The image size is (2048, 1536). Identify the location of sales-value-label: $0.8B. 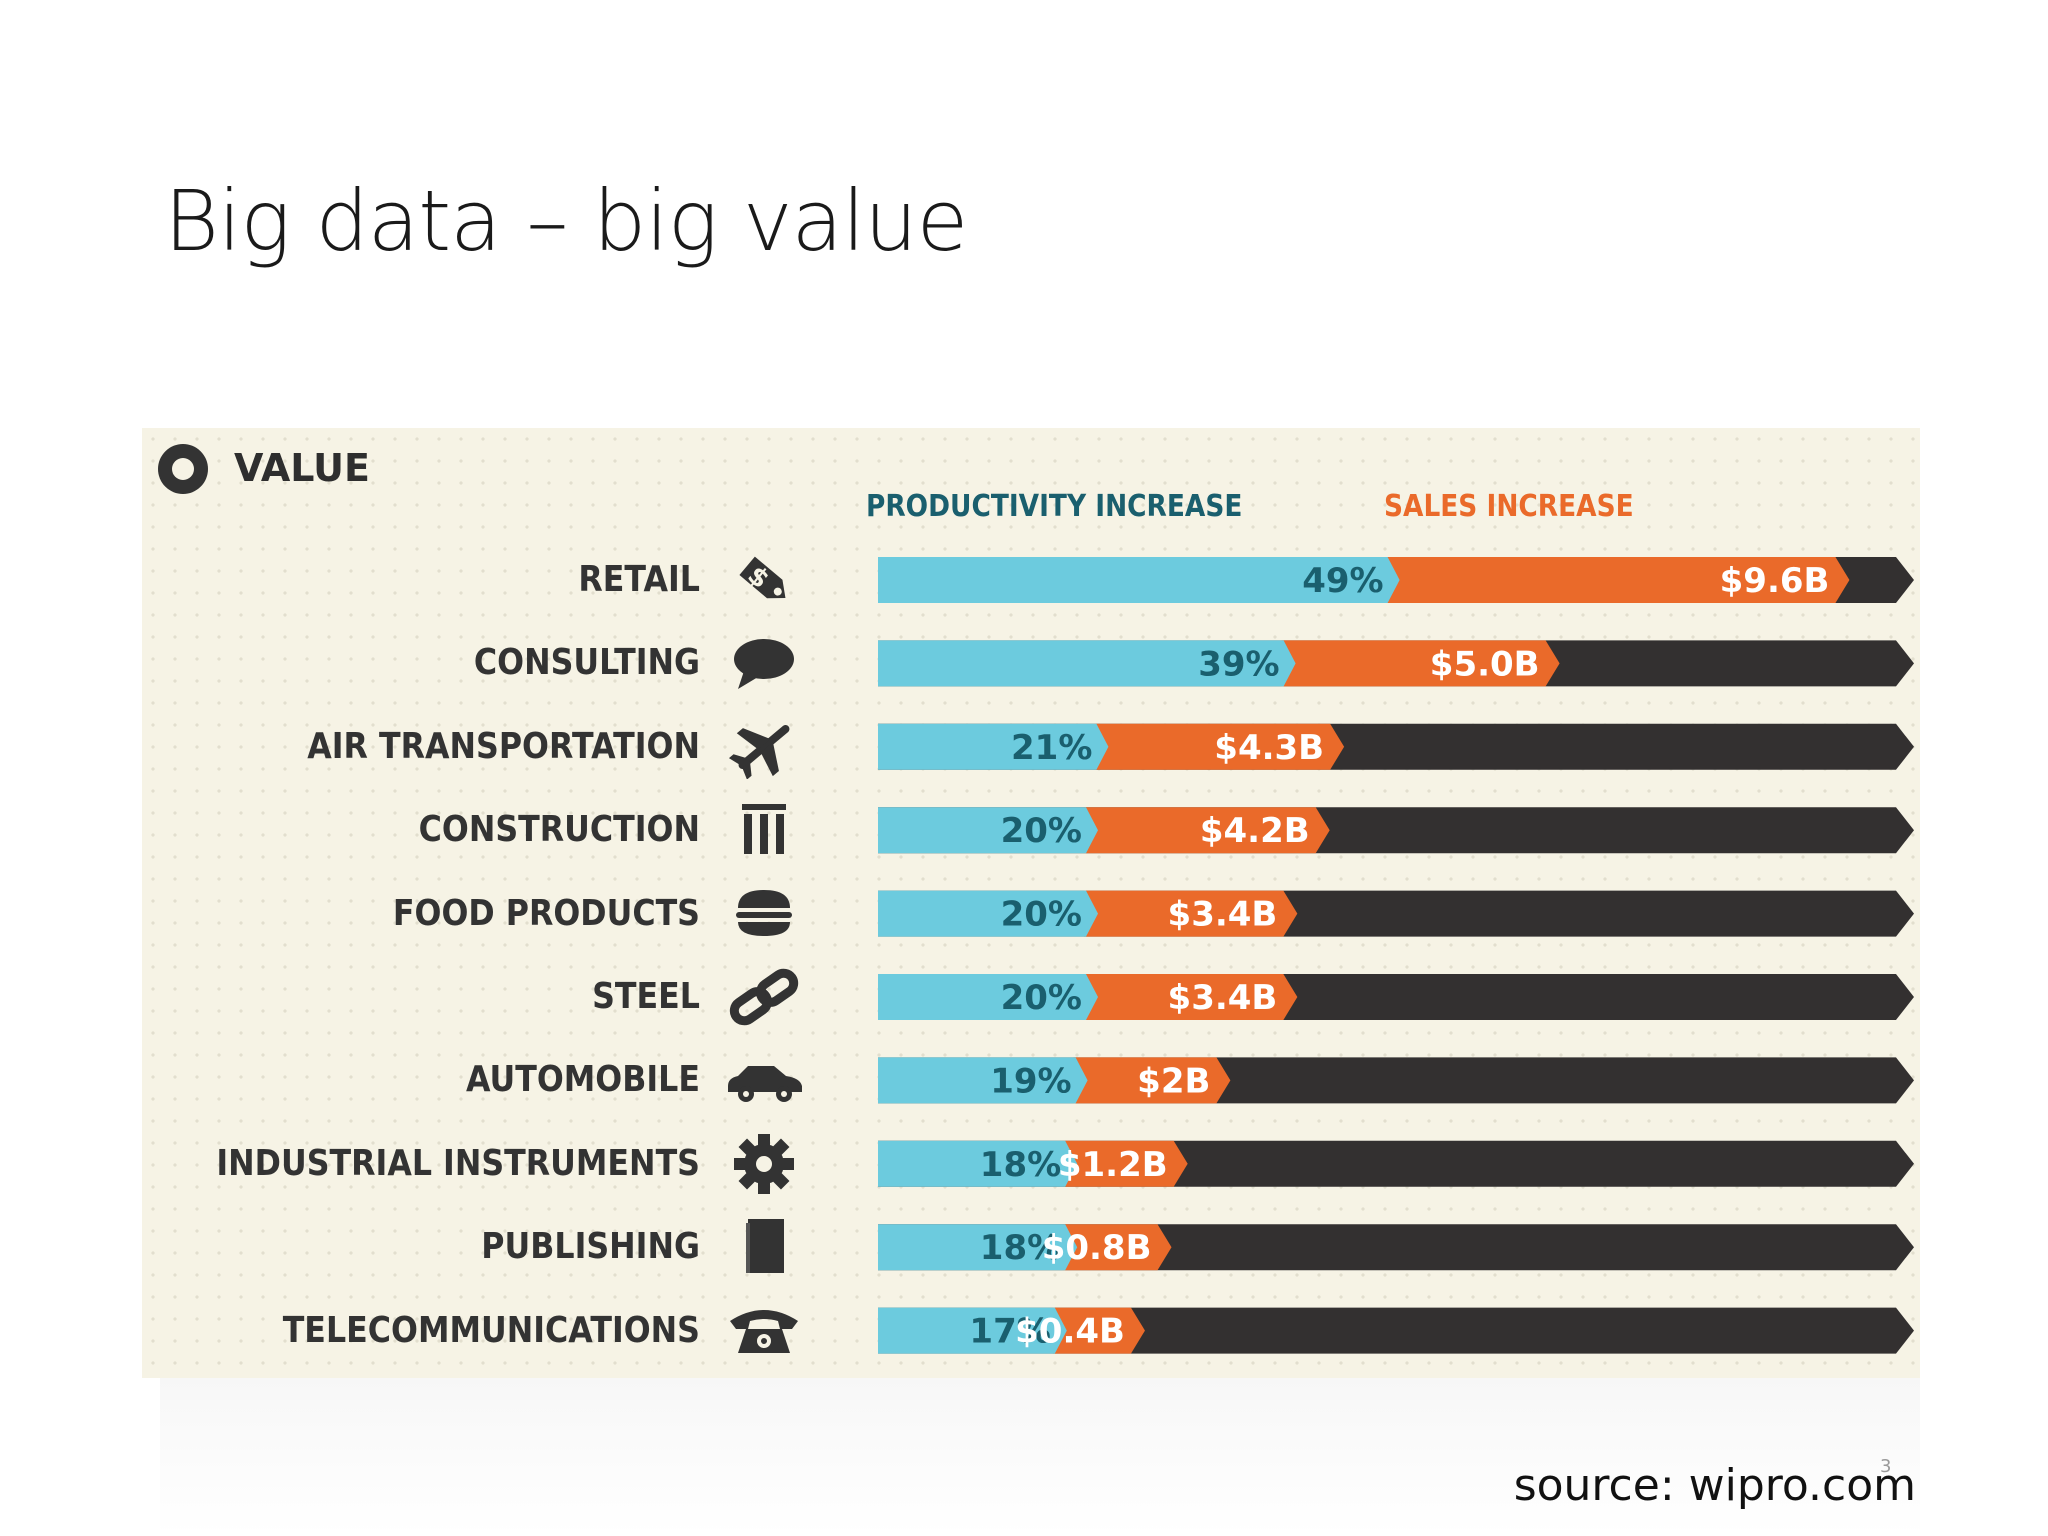
(1097, 1248).